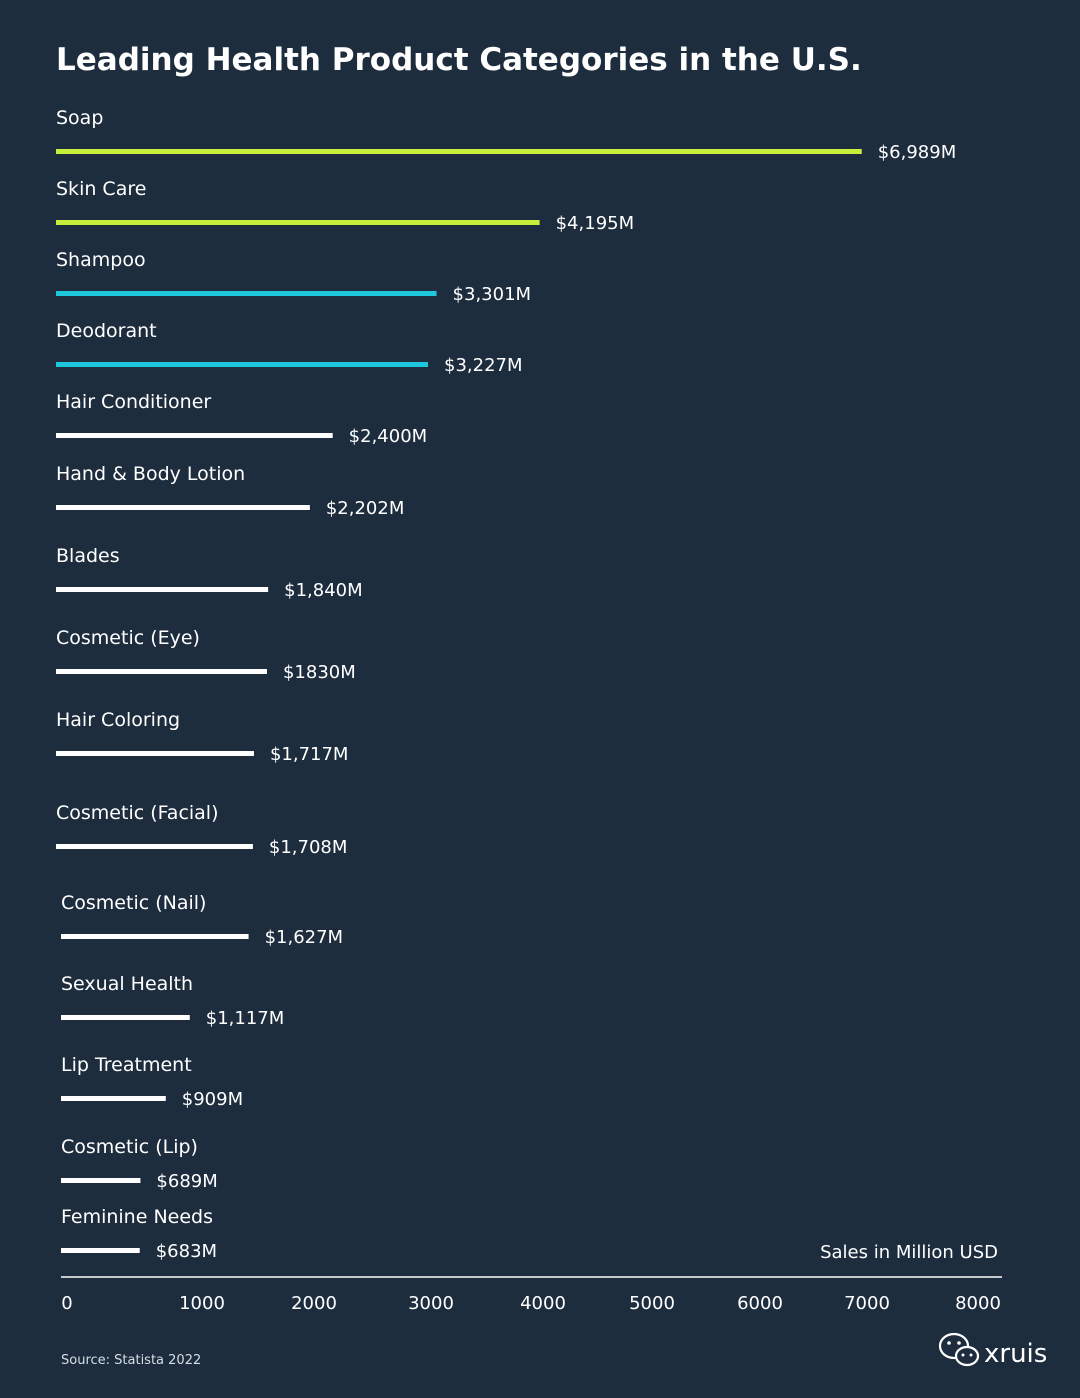 Image resolution: width=1080 pixels, height=1398 pixels. What do you see at coordinates (319, 672) in the screenshot?
I see `value-label: $1830M` at bounding box center [319, 672].